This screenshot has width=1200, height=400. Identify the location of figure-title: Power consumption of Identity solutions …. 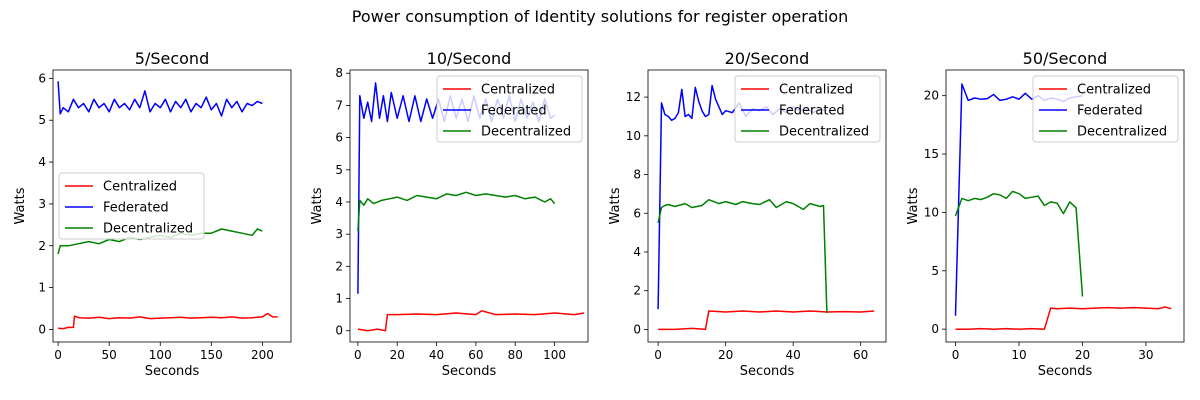
(600, 16).